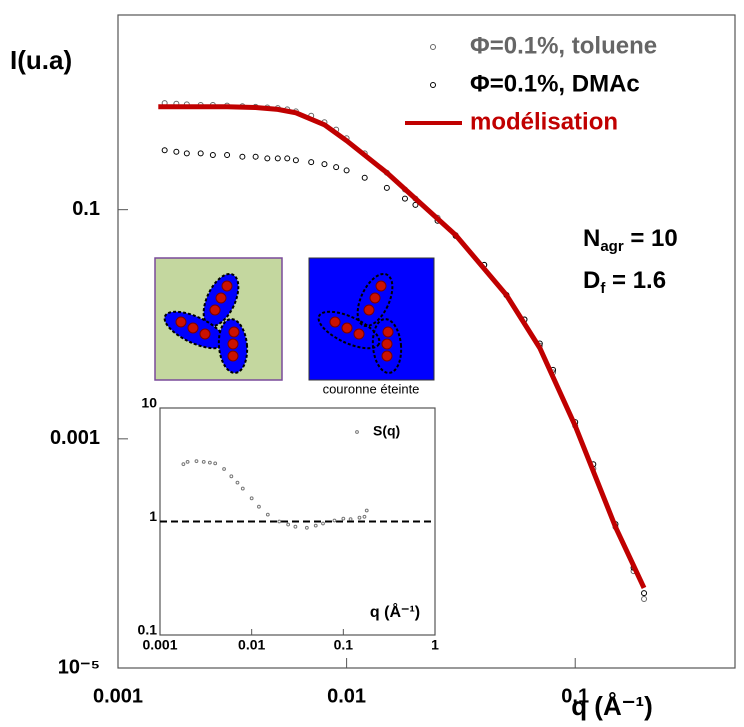 This screenshot has height=727, width=744. What do you see at coordinates (555, 83) in the screenshot?
I see `legend-label: Φ=0.1%, DMAc` at bounding box center [555, 83].